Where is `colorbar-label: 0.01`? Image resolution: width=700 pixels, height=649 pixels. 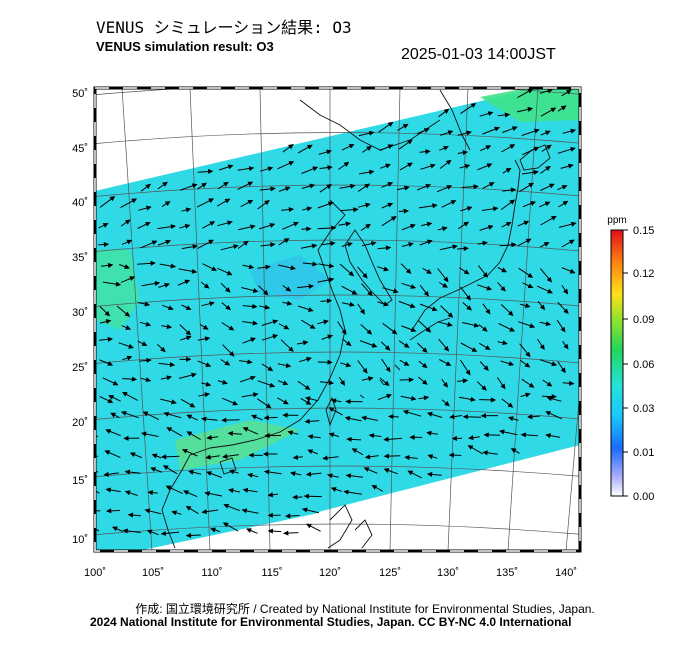 colorbar-label: 0.01 is located at coordinates (643, 453).